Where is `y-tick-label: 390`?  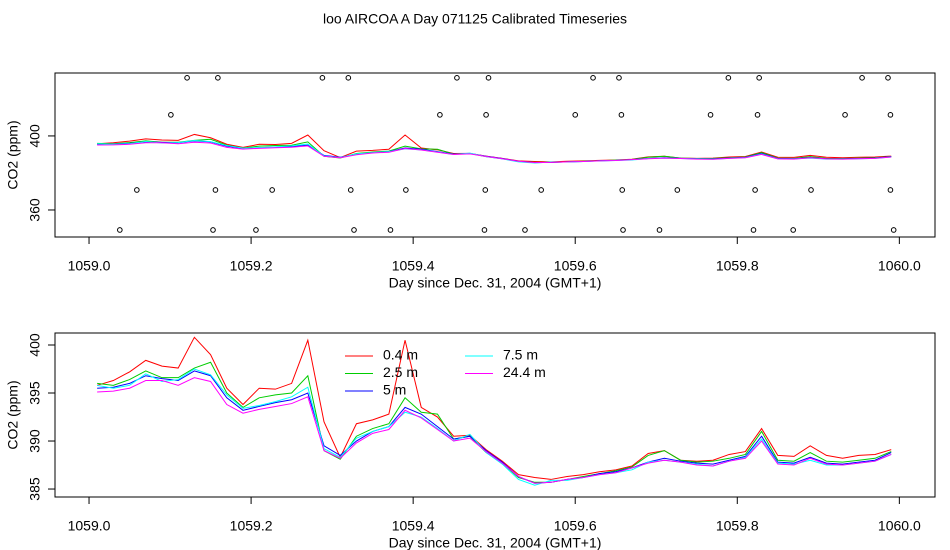 y-tick-label: 390 is located at coordinates (35, 441).